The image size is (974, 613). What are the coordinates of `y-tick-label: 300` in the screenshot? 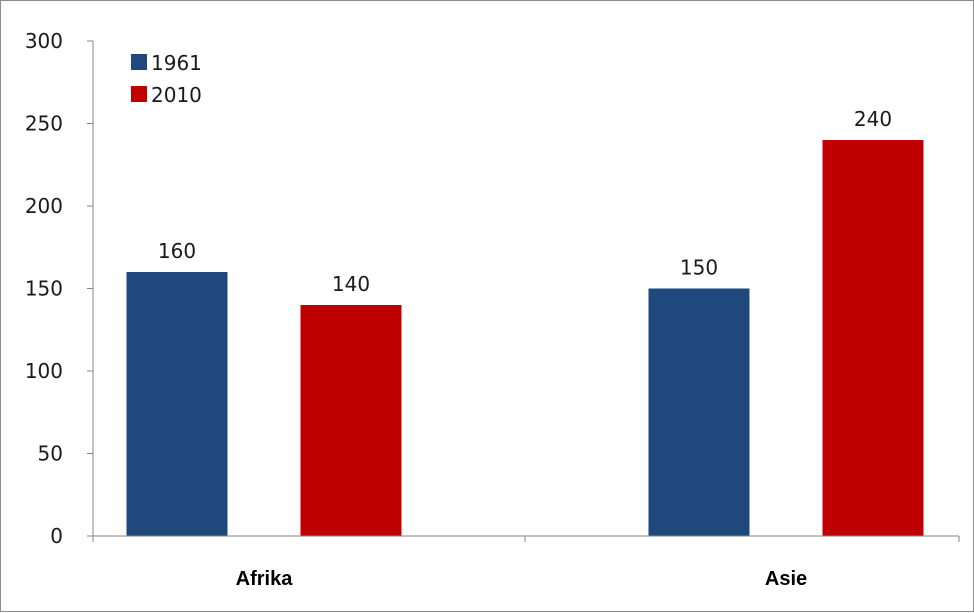 It's located at (44, 41).